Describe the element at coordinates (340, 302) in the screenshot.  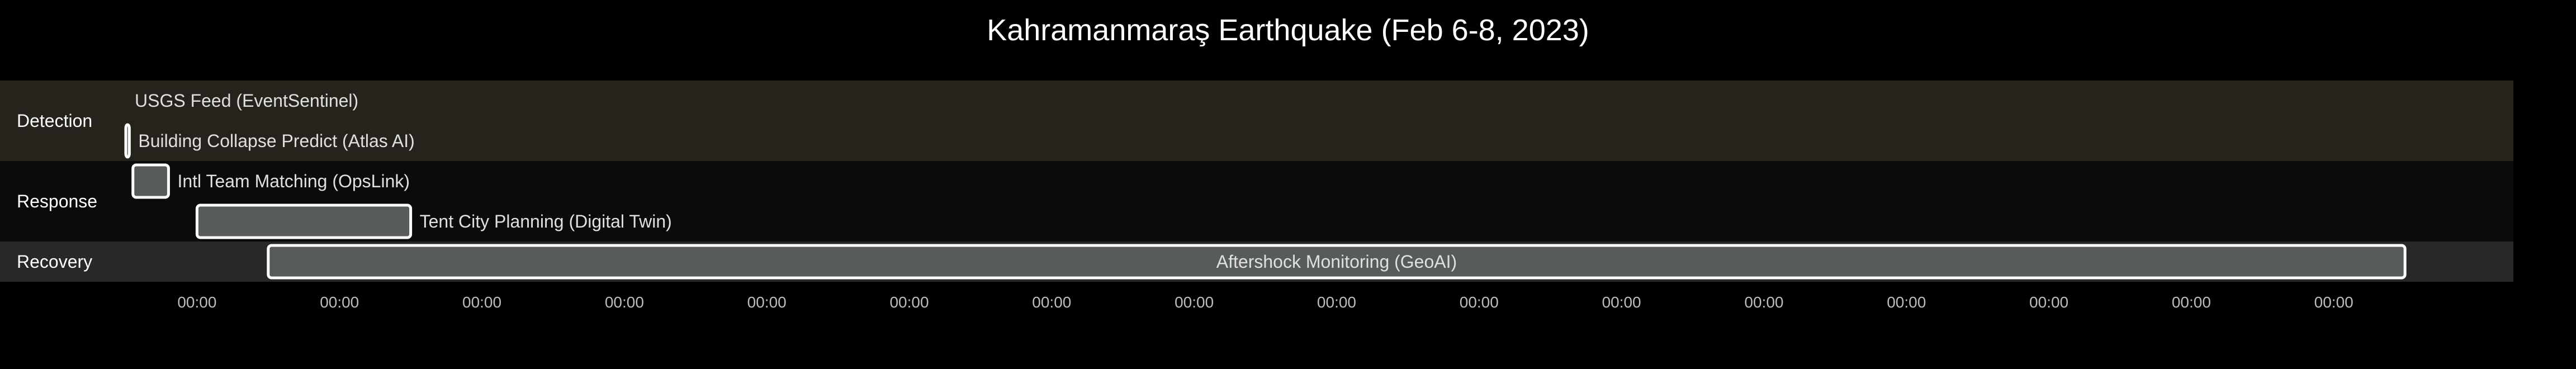
I see `x-tick-label-2: 00:00` at that location.